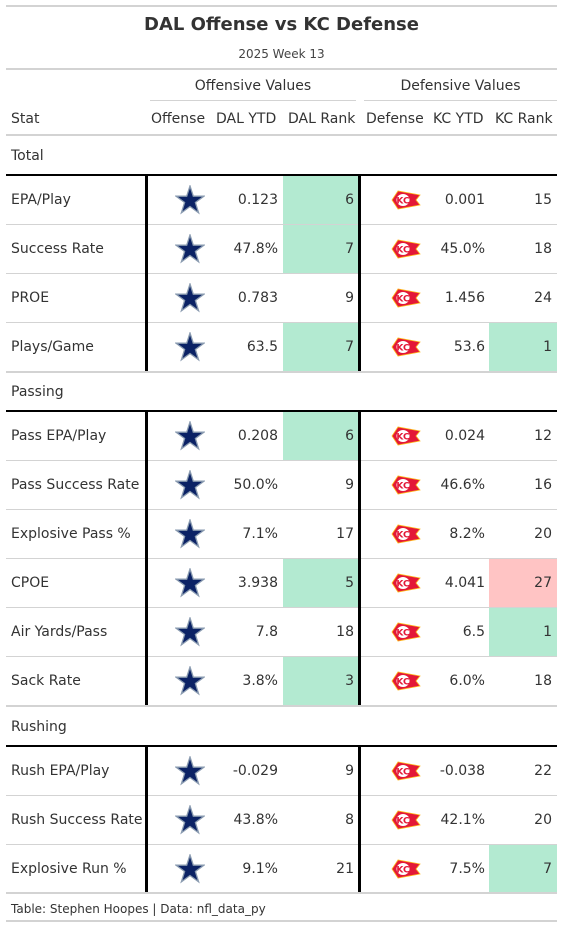 Image resolution: width=563 pixels, height=927 pixels. What do you see at coordinates (543, 583) in the screenshot?
I see `kc-rank-value: 27` at bounding box center [543, 583].